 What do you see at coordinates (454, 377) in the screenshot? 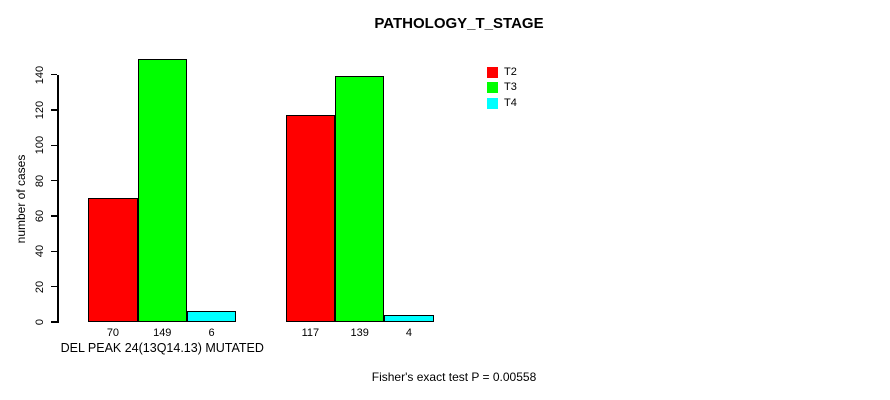
I see `statistical-test-note: Fisher's exact test P = 0.00558` at bounding box center [454, 377].